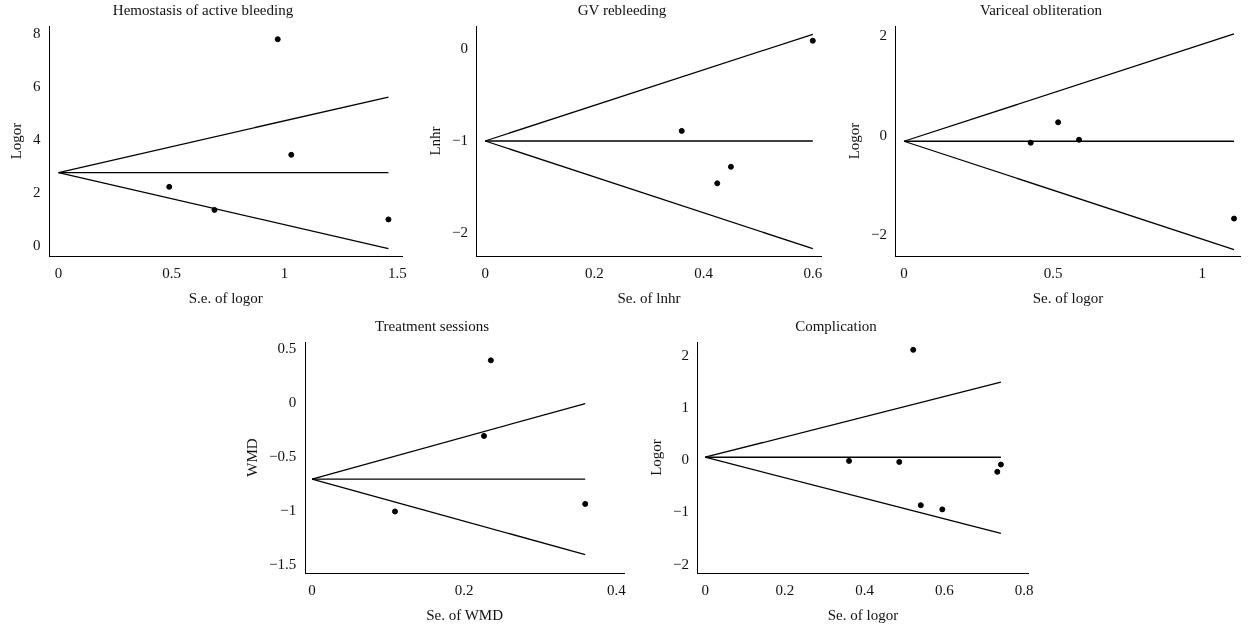 This screenshot has width=1256, height=633. Describe the element at coordinates (37, 85) in the screenshot. I see `y-tick-label: 6` at that location.